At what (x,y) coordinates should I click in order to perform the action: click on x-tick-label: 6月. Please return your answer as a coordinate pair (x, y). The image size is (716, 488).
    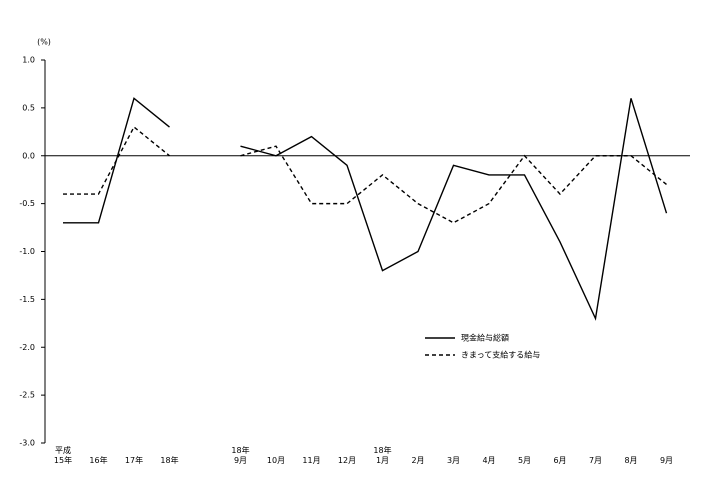
    Looking at the image, I should click on (560, 460).